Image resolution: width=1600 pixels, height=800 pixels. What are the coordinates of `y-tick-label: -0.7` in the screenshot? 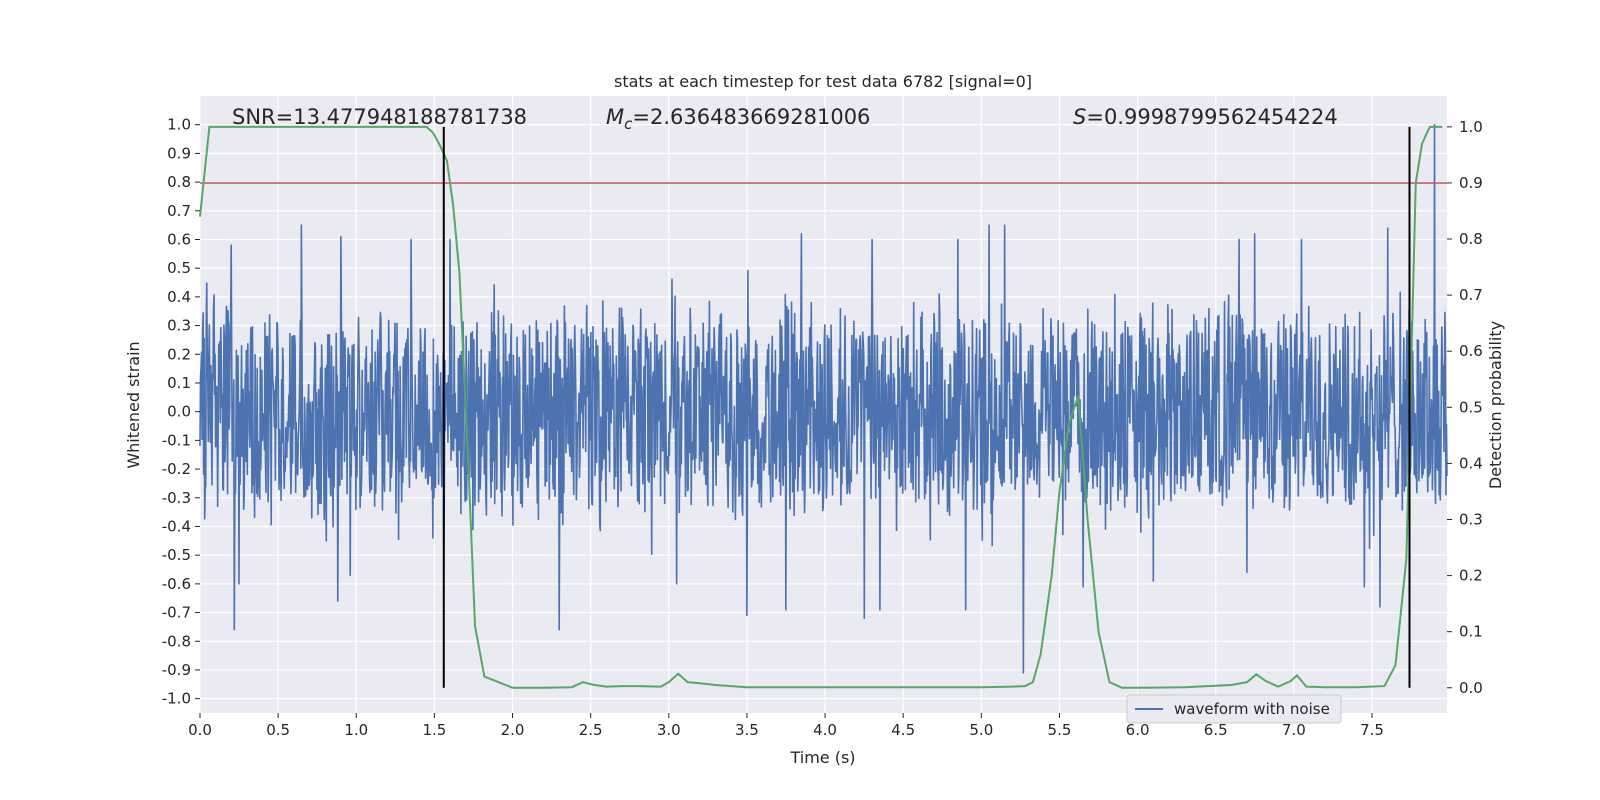 It's located at (176, 613).